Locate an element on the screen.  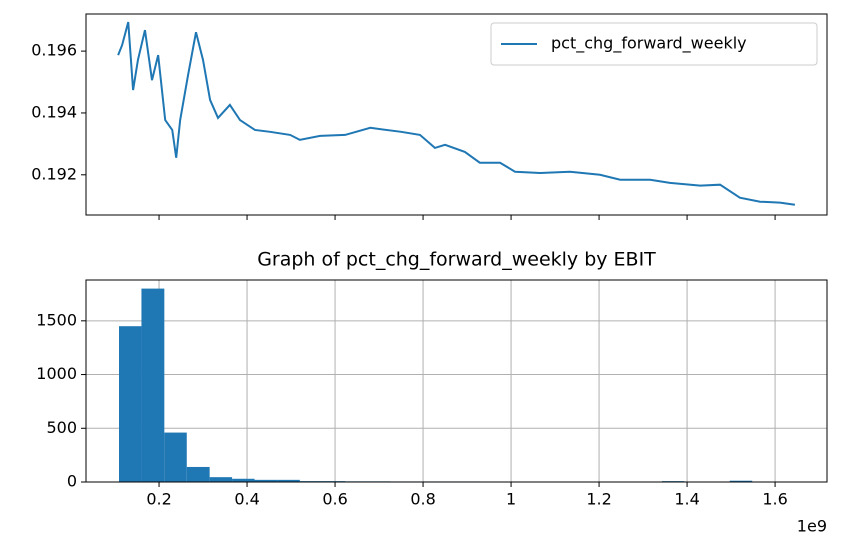
legend-box is located at coordinates (654, 44).